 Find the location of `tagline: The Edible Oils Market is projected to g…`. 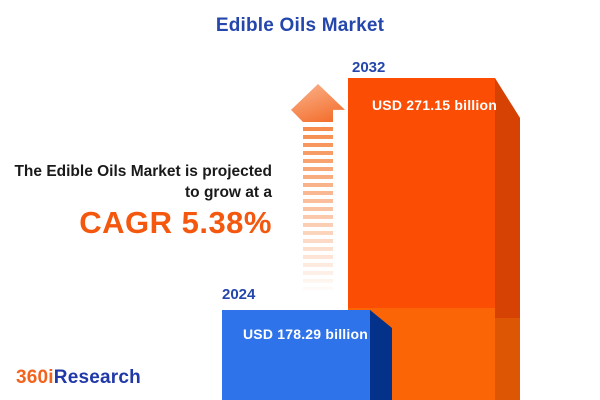

tagline: The Edible Oils Market is projected to g… is located at coordinates (136, 200).